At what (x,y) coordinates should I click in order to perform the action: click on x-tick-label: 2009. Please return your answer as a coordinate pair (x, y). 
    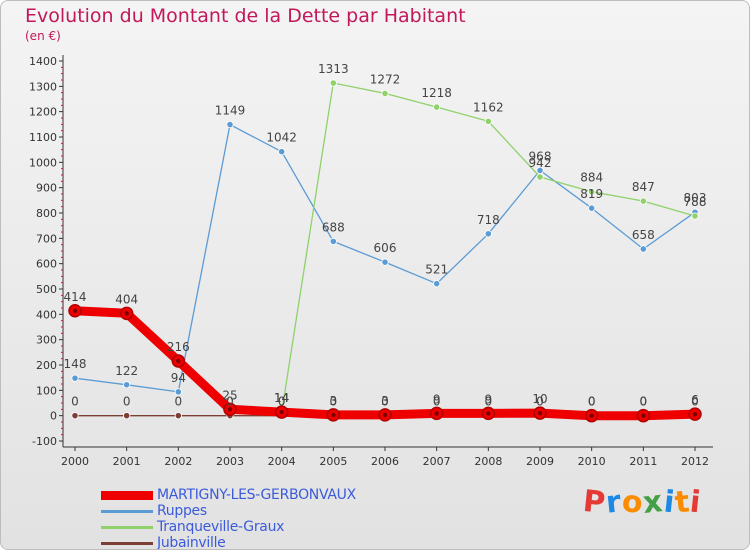
    Looking at the image, I should click on (540, 461).